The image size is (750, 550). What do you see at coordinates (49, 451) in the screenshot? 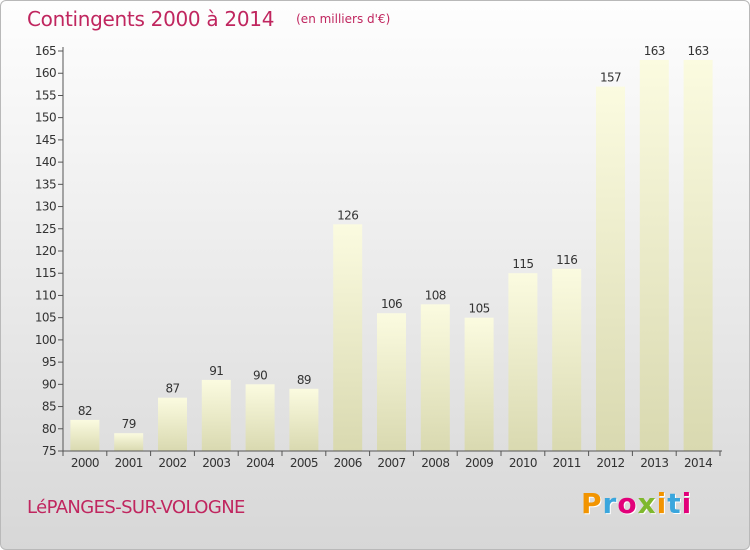
I see `y-tick-label-75: 75` at bounding box center [49, 451].